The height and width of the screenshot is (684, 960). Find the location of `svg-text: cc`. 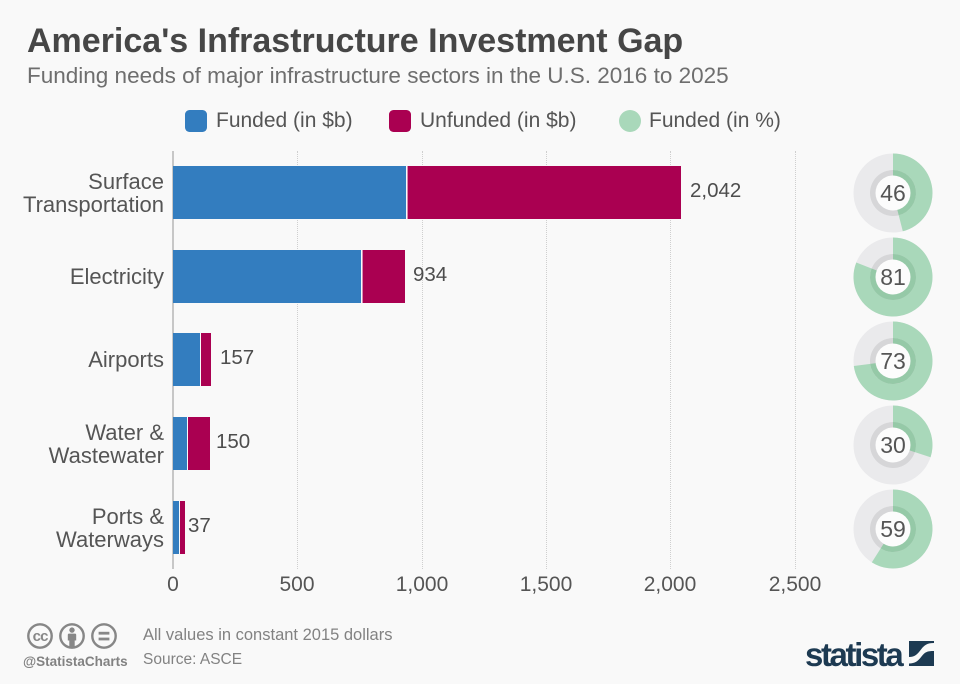

svg-text: cc is located at coordinates (41, 636).